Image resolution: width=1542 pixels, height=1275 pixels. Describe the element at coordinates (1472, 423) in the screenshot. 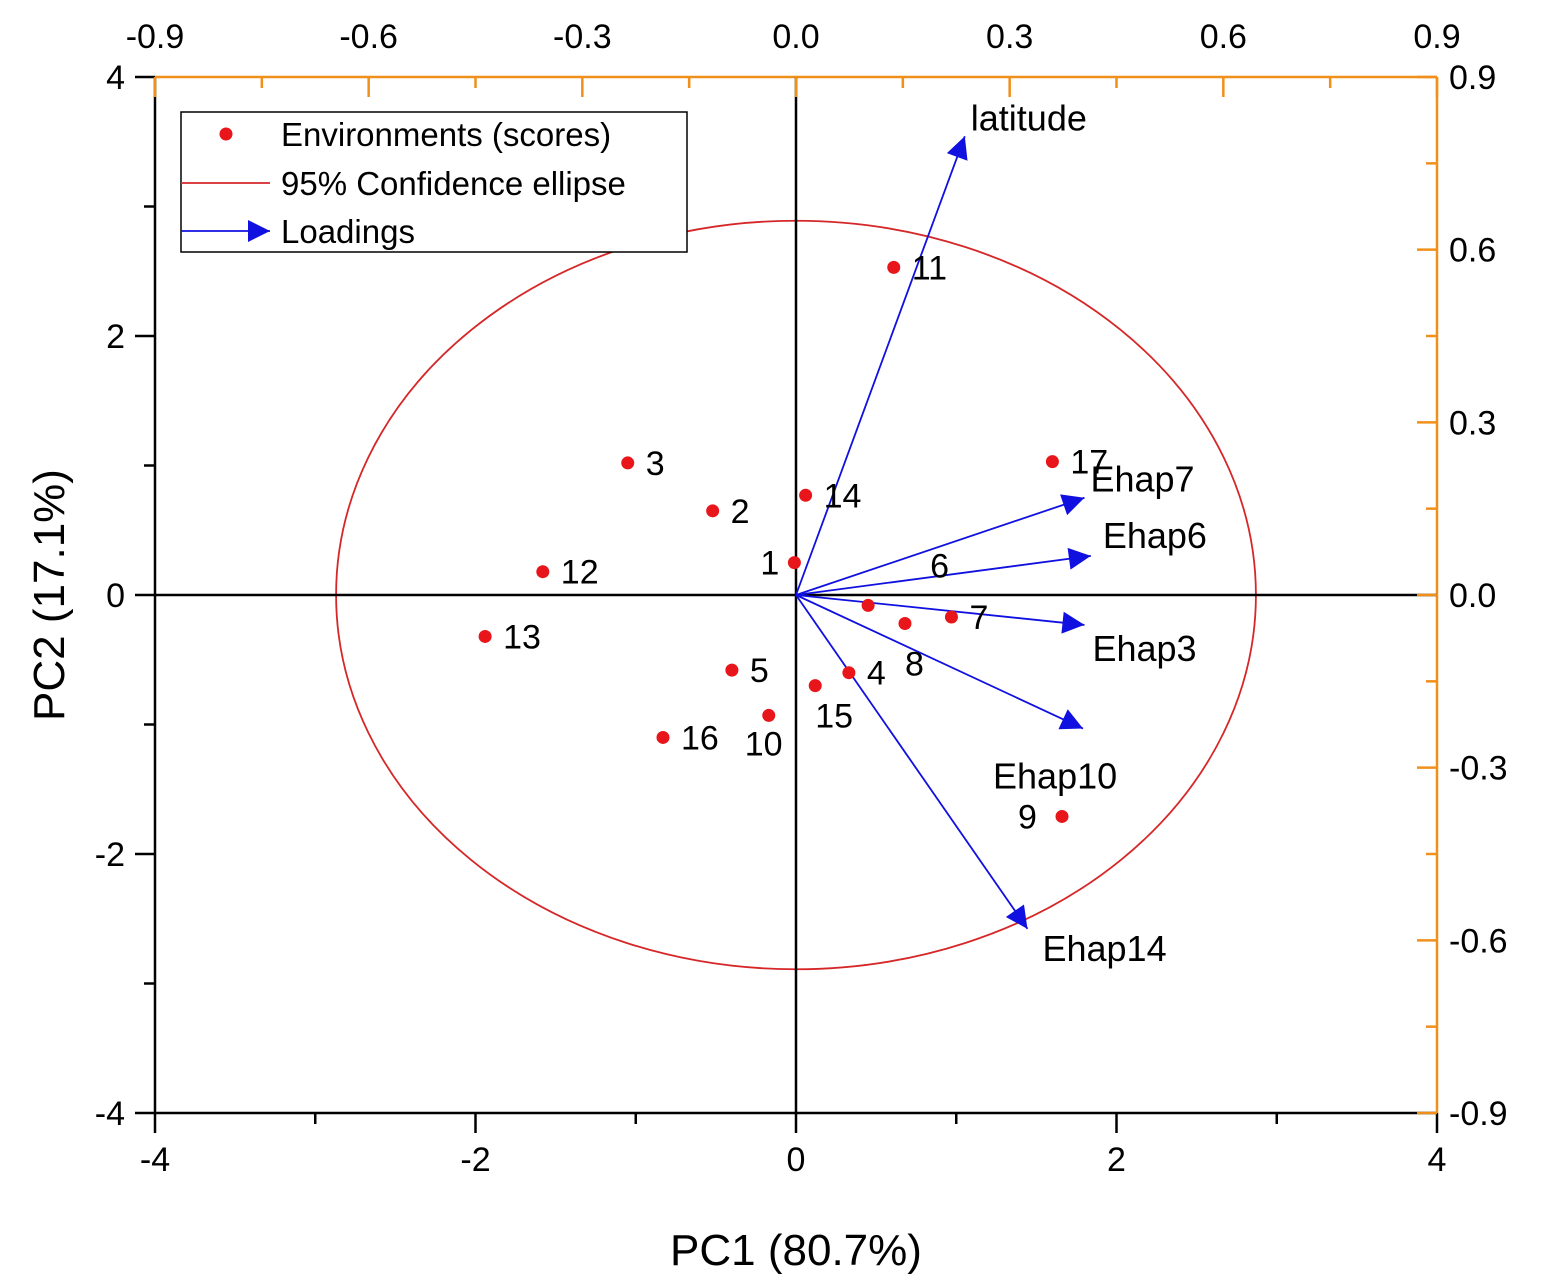

I see `right-tick-label: 0.3` at that location.